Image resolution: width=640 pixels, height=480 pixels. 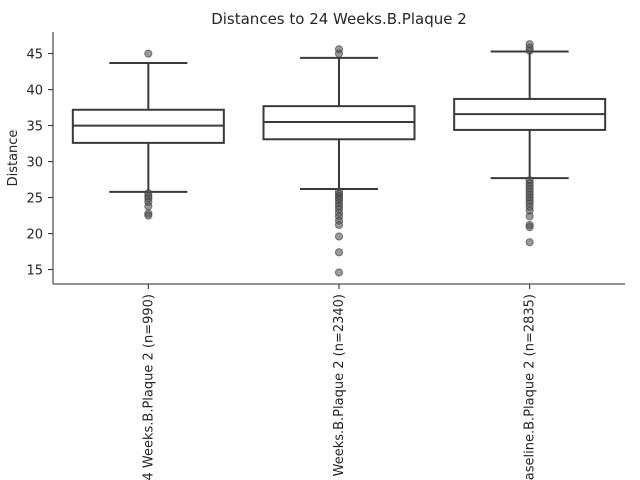 I want to click on y-tick-label: 45, so click(x=34, y=55).